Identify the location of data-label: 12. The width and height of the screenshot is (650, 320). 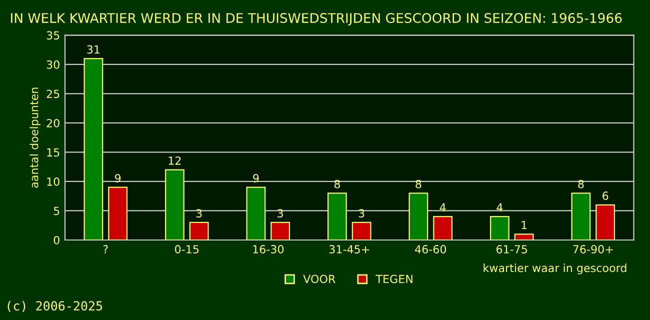
(174, 160).